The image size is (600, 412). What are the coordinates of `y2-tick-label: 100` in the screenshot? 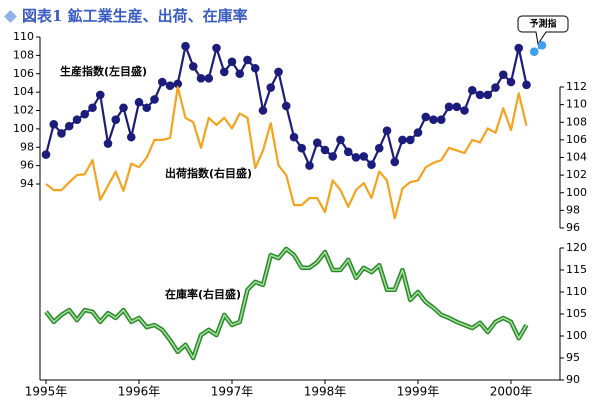 It's located at (576, 192).